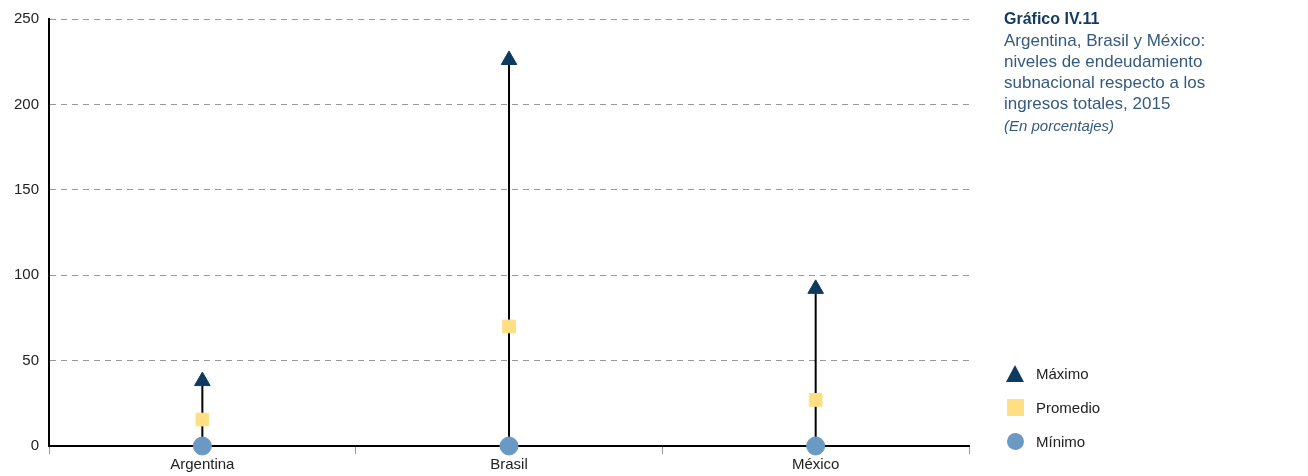  I want to click on y-tick-label: 250, so click(27, 18).